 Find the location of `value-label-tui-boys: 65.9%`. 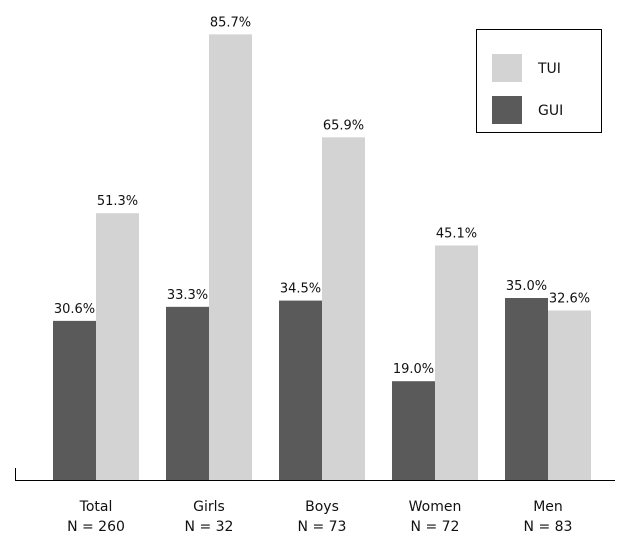

value-label-tui-boys: 65.9% is located at coordinates (343, 125).